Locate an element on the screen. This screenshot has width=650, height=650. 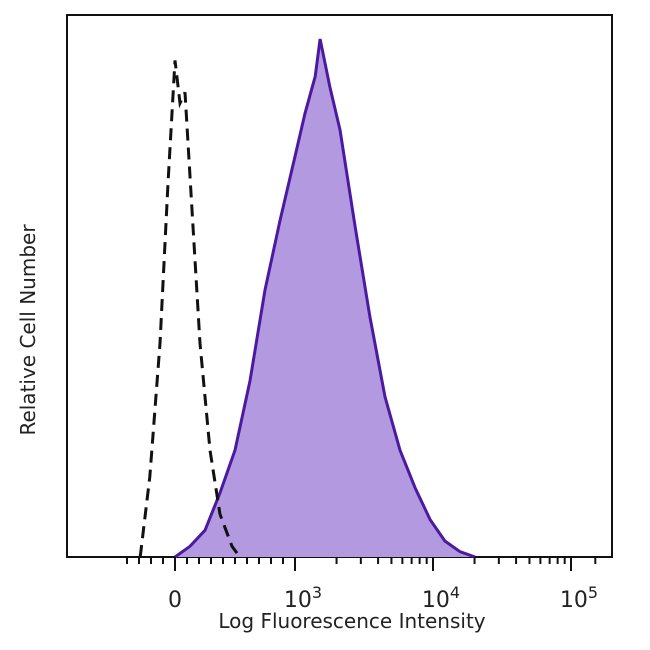
x-tick-label: 10⁵ is located at coordinates (579, 598).